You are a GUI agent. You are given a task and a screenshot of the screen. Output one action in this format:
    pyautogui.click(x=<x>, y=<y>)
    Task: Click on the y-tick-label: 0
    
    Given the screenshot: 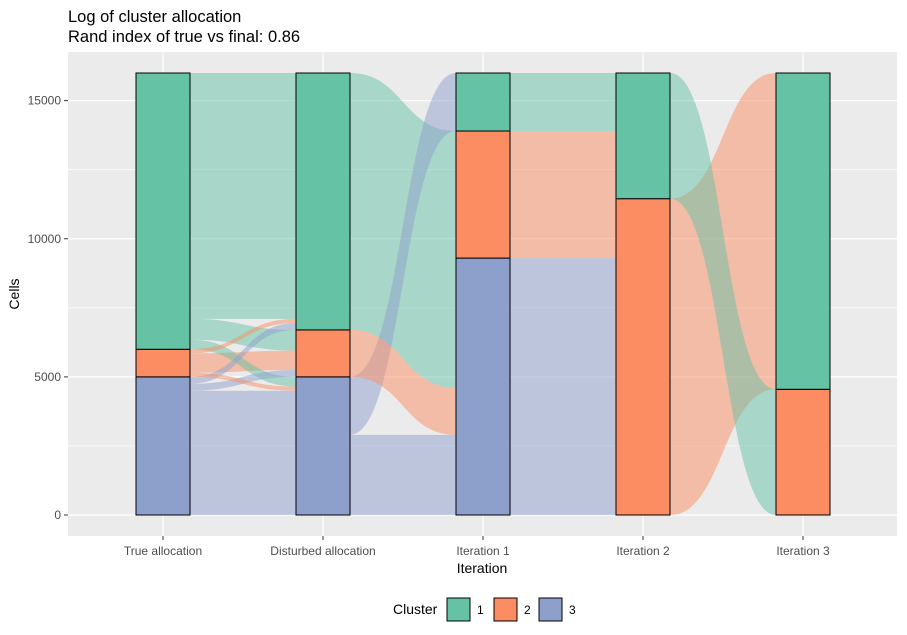 What is the action you would take?
    pyautogui.click(x=57, y=515)
    